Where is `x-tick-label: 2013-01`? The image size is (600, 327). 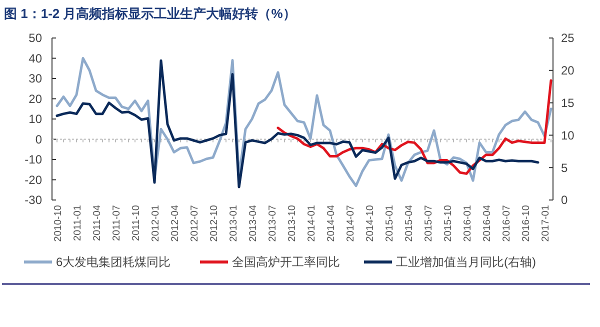 x-tick-label: 2013-01 is located at coordinates (234, 223).